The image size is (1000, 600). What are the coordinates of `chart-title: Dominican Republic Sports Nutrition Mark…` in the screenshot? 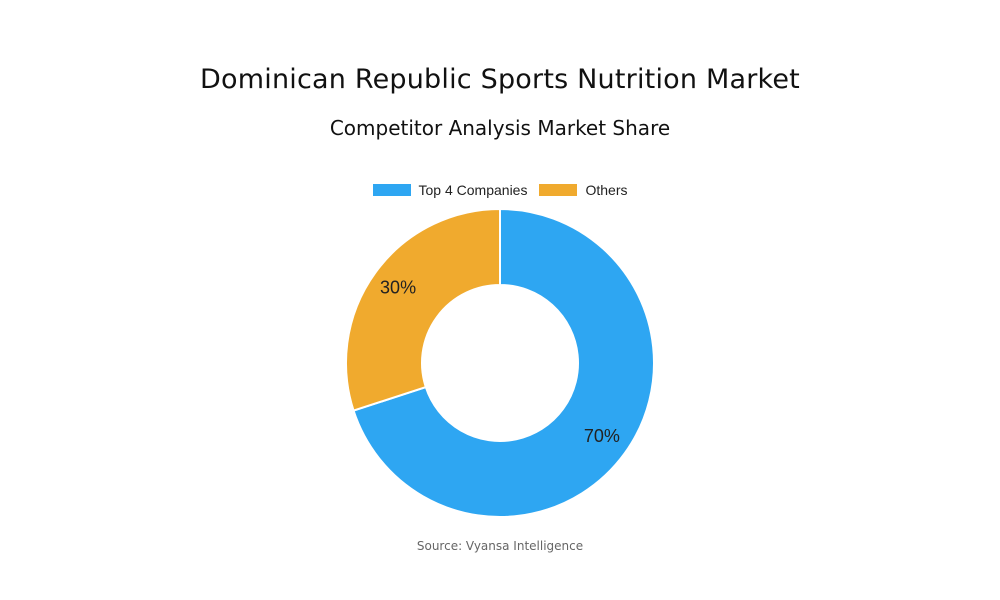 It's located at (500, 79).